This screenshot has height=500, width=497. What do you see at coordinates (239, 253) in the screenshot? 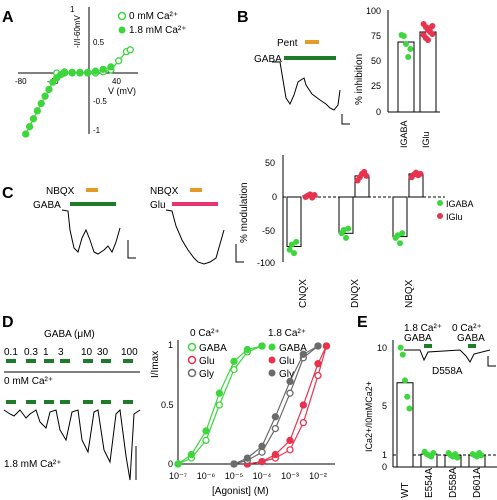
I see `panel-c-trace2-scale` at bounding box center [239, 253].